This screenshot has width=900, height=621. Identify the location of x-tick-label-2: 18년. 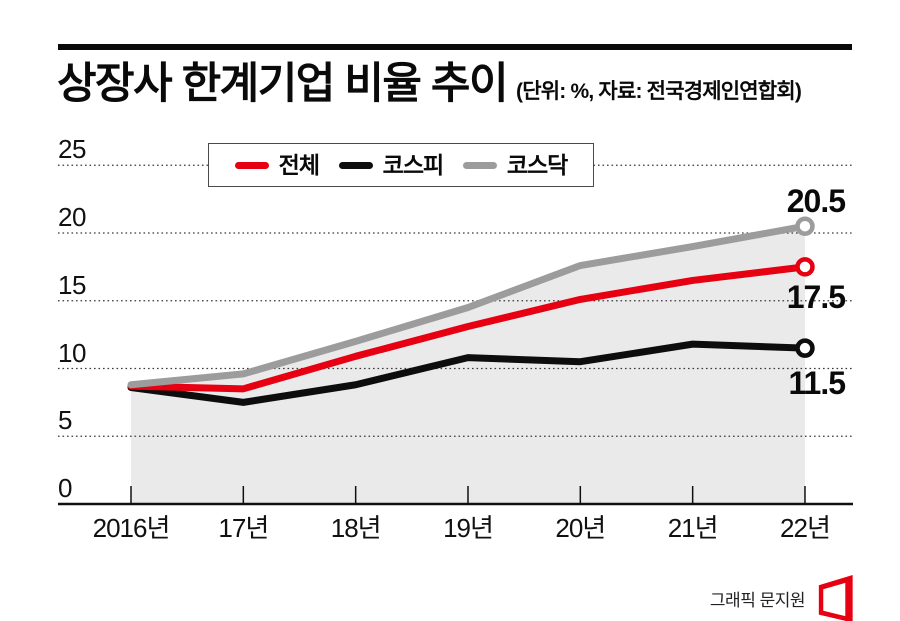
(356, 528).